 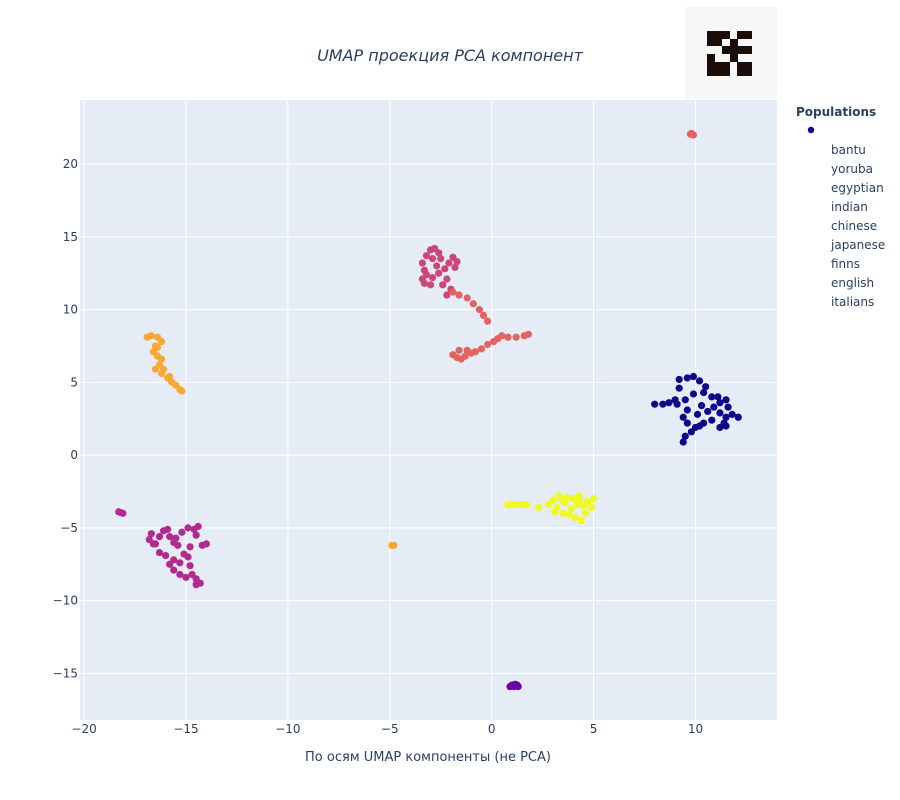 I want to click on y-tick-label: 5, so click(x=74, y=382).